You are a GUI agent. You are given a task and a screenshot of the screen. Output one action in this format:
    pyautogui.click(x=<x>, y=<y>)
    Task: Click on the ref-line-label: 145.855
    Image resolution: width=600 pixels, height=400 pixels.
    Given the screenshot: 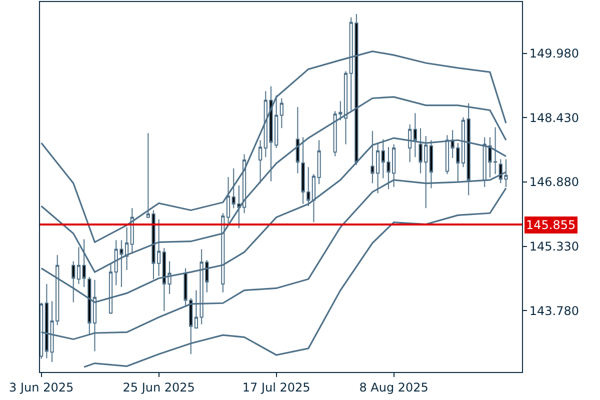 What is the action you would take?
    pyautogui.click(x=551, y=225)
    